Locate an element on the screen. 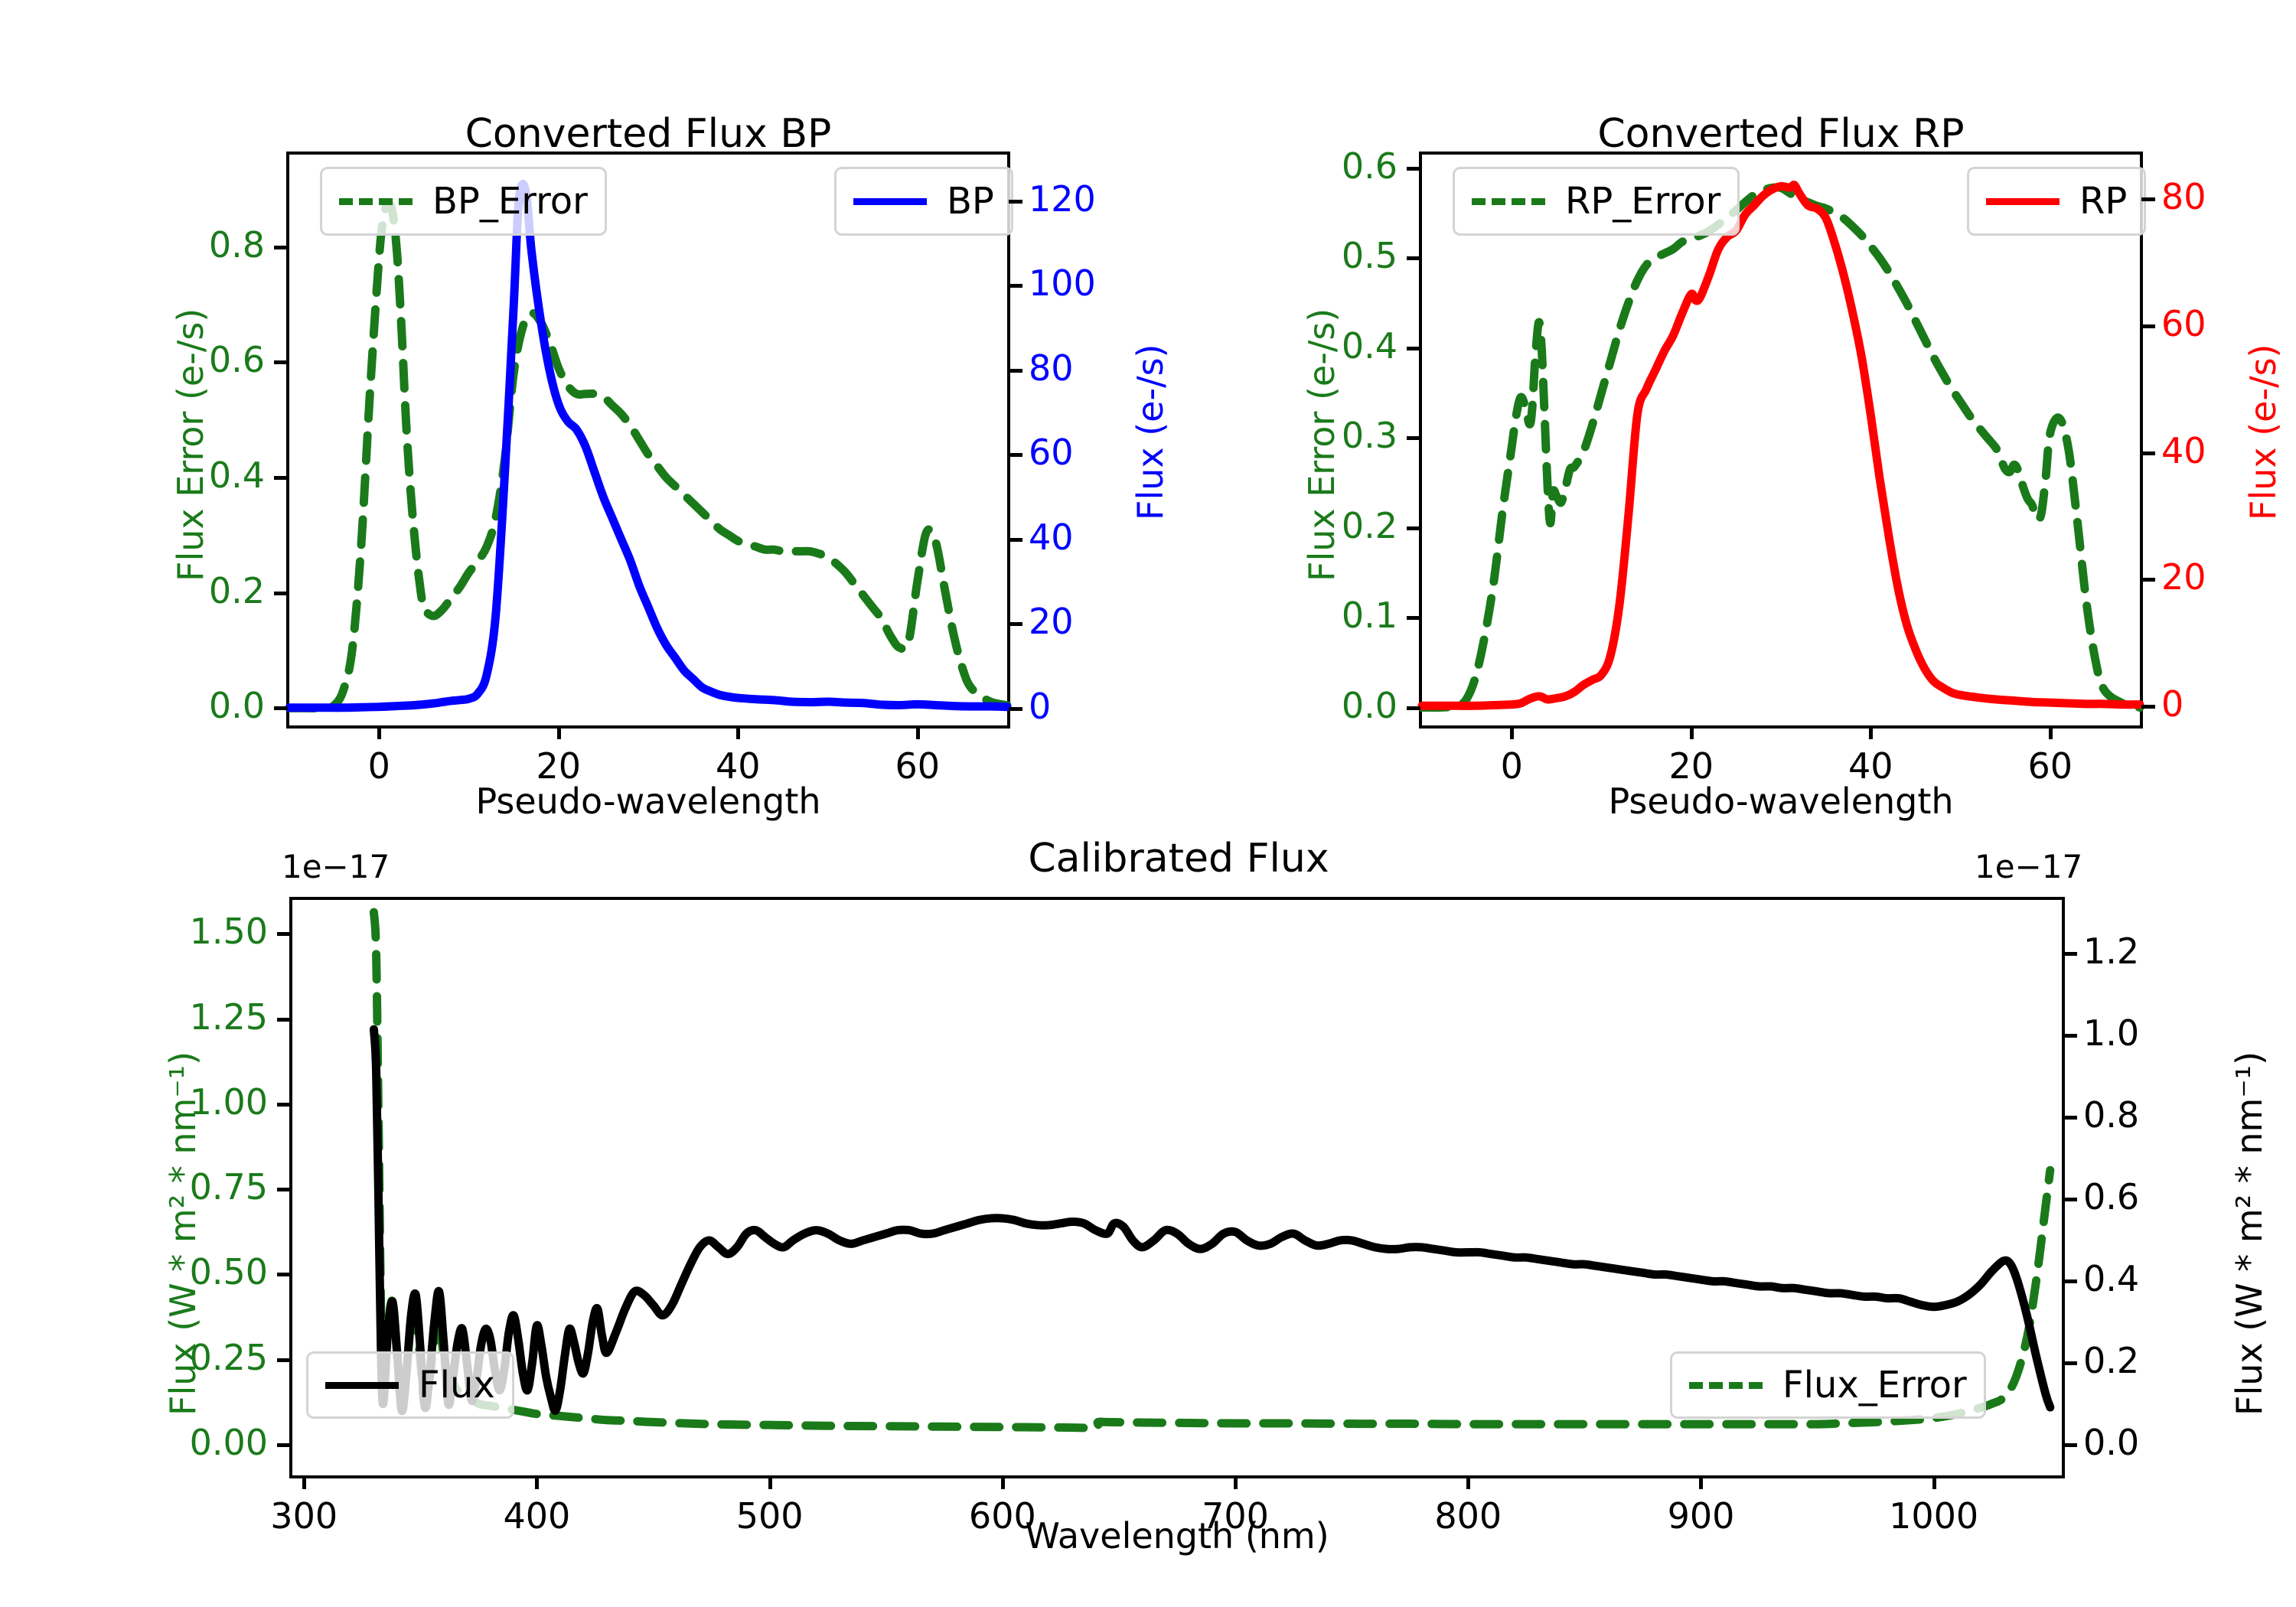  bp-line-swatch is located at coordinates (890, 201).